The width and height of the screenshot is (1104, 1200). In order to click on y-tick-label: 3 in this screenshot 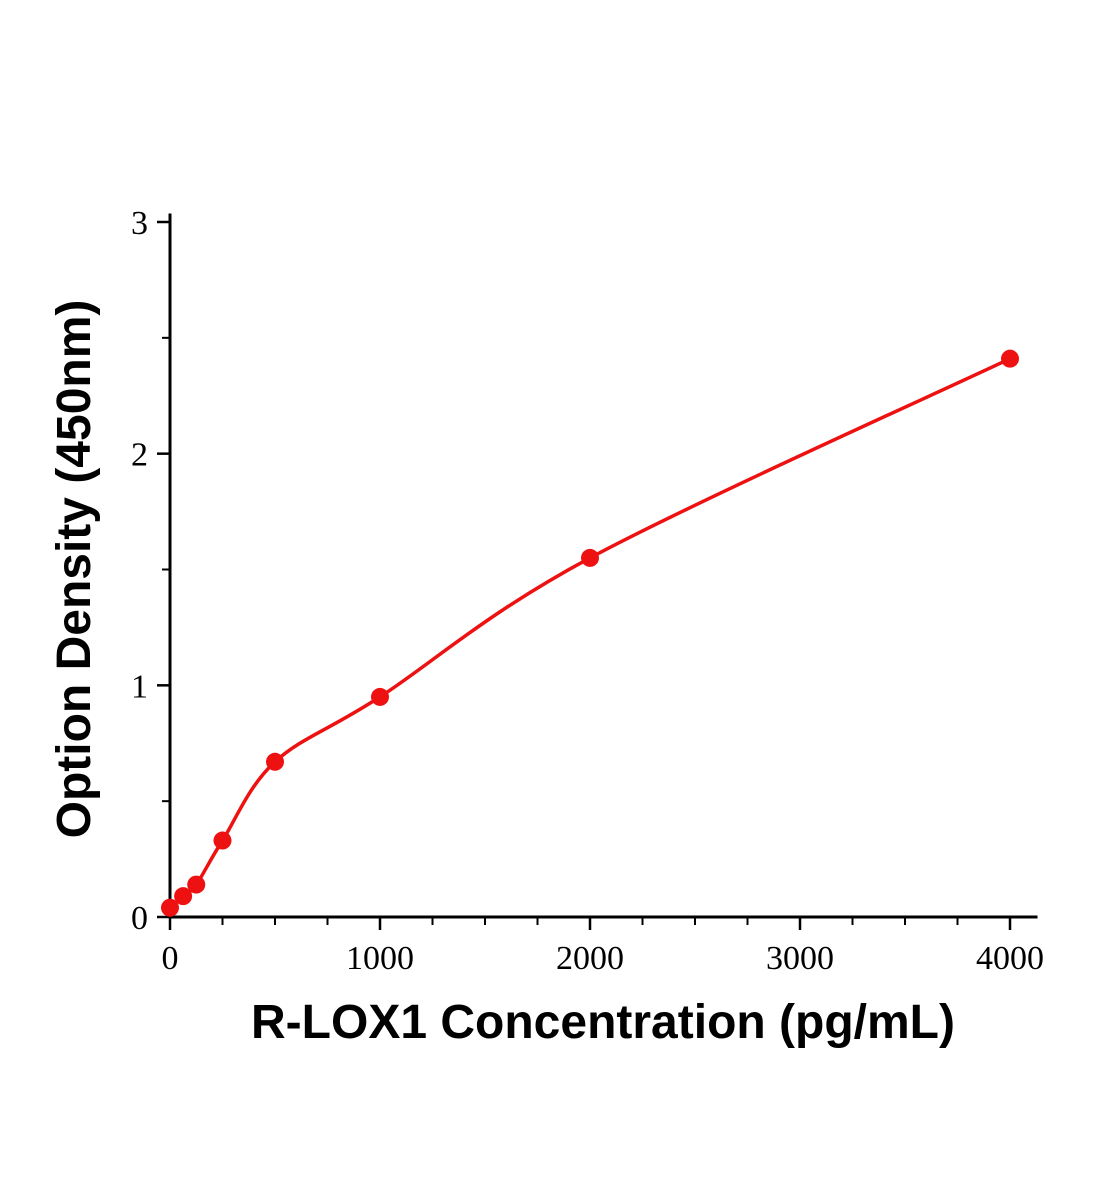, I will do `click(139, 223)`.